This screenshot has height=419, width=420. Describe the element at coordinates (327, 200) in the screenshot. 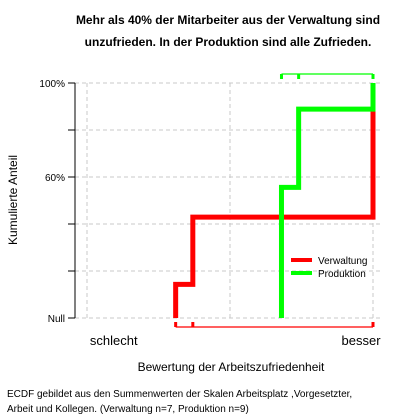

I see `series-line-produktion` at that location.